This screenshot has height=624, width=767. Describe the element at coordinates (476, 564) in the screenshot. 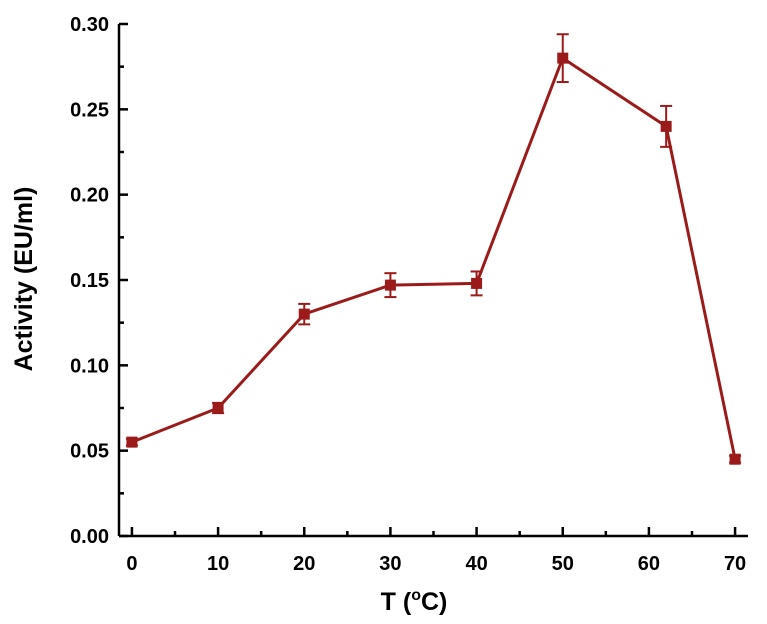

I see `x-tick-label: 40` at that location.